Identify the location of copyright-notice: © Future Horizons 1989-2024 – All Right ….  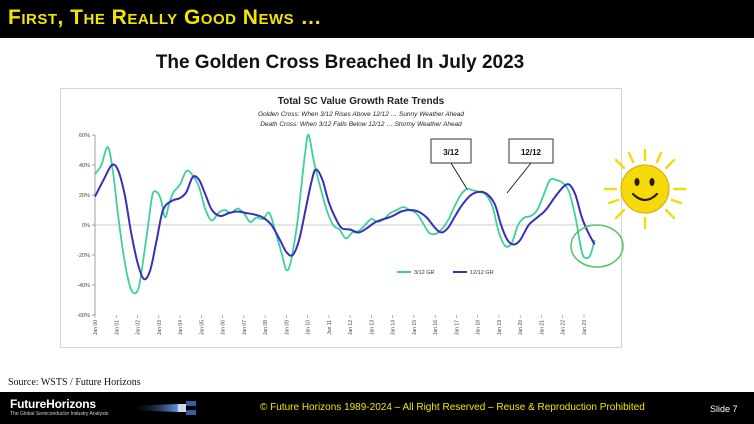
(452, 407).